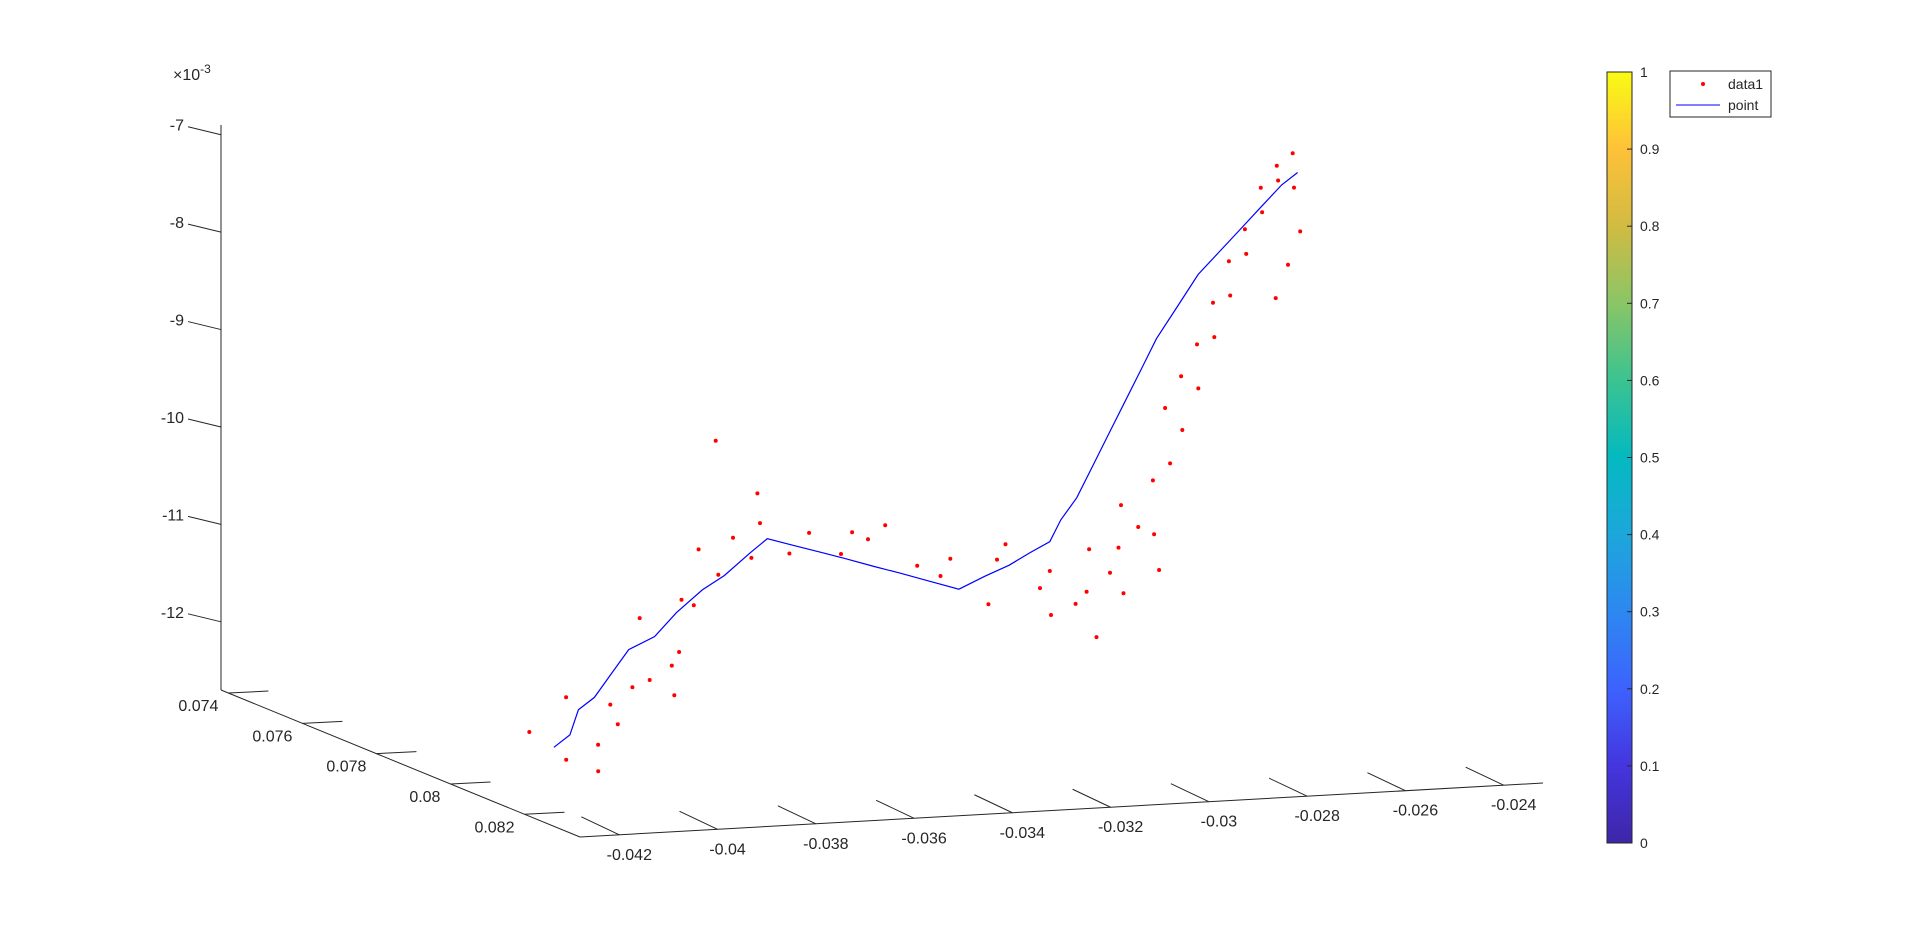 The width and height of the screenshot is (1920, 937). Describe the element at coordinates (1745, 84) in the screenshot. I see `legend-label-data1: data1` at that location.